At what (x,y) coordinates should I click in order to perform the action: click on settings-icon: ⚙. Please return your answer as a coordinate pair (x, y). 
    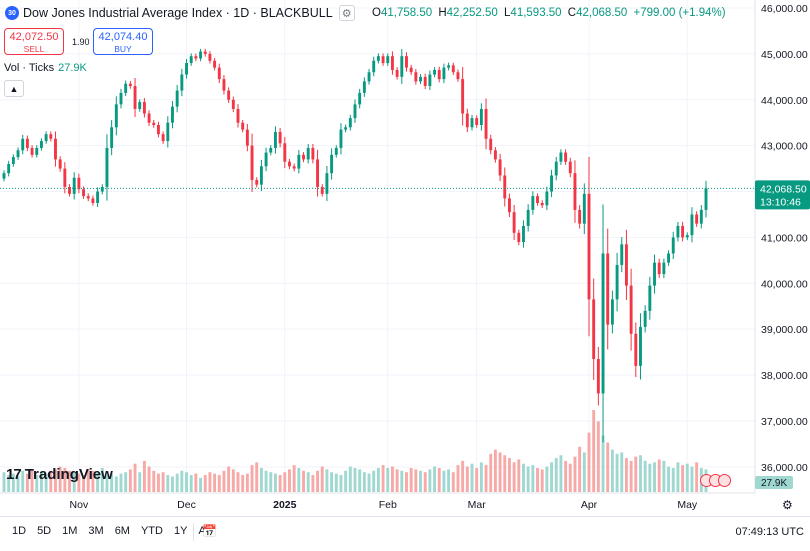
    Looking at the image, I should click on (346, 13).